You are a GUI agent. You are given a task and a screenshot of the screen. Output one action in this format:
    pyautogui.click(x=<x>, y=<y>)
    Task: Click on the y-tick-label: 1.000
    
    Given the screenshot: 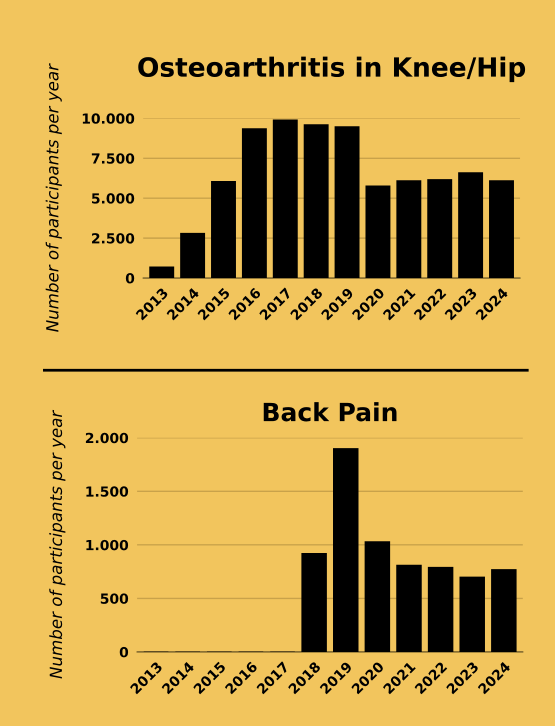 What is the action you would take?
    pyautogui.click(x=107, y=545)
    